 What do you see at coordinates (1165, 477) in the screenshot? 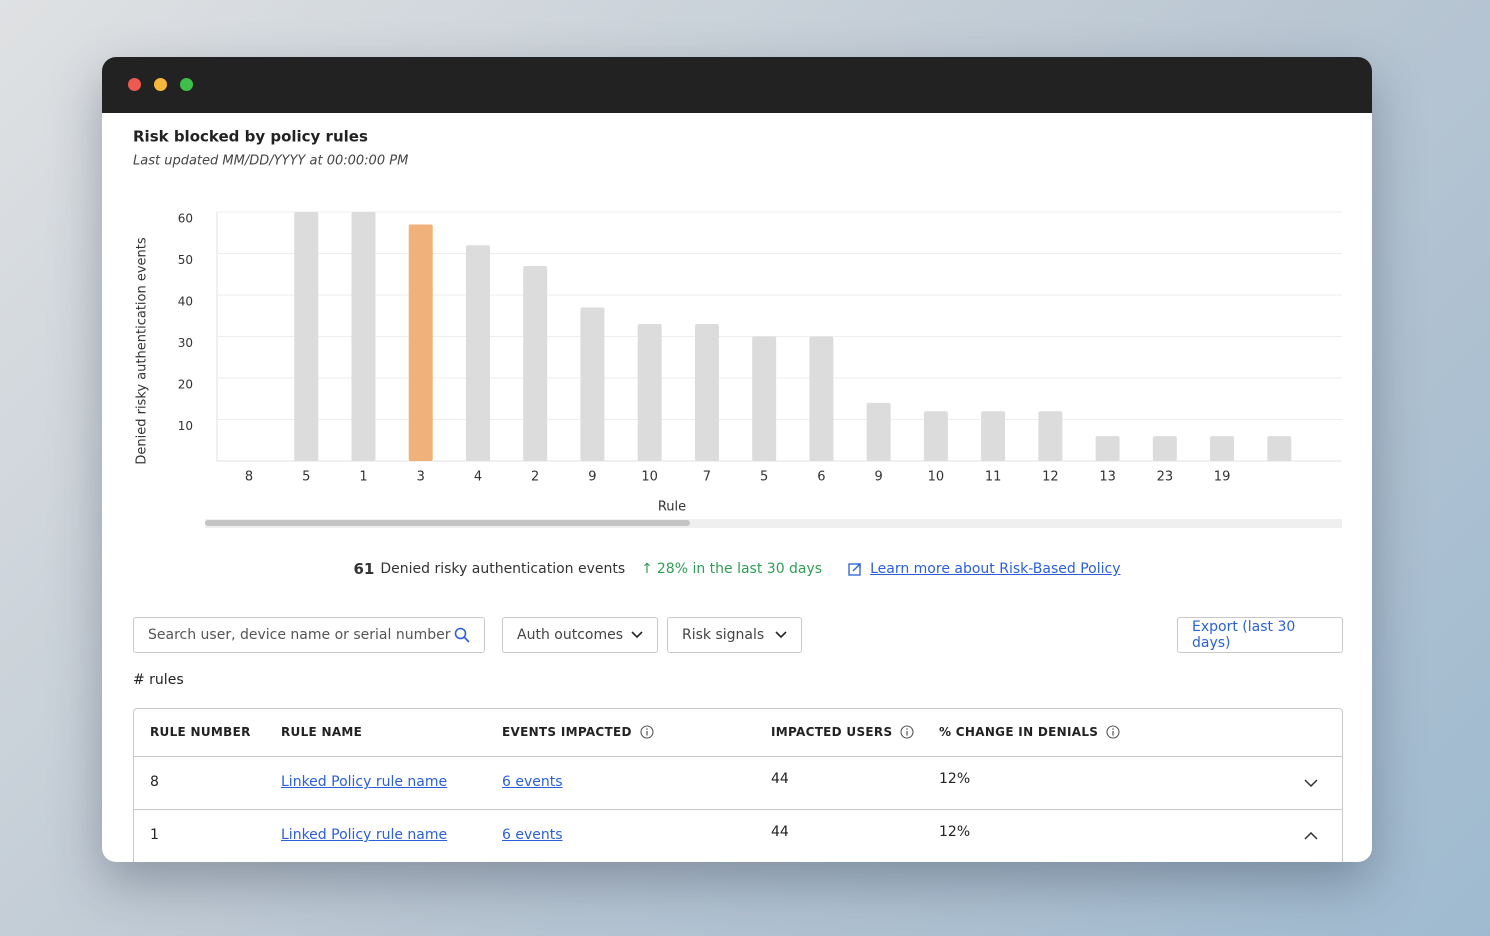
I see `x-tick-label: 23` at bounding box center [1165, 477].